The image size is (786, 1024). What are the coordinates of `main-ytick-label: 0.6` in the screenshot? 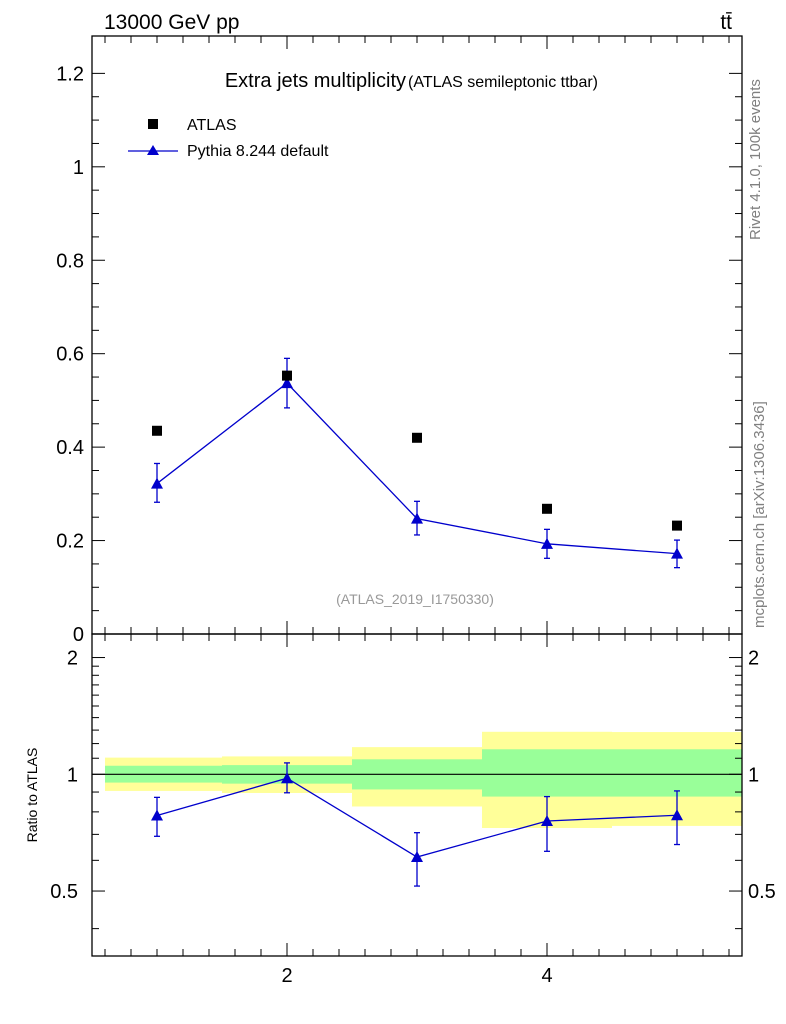 It's located at (70, 355).